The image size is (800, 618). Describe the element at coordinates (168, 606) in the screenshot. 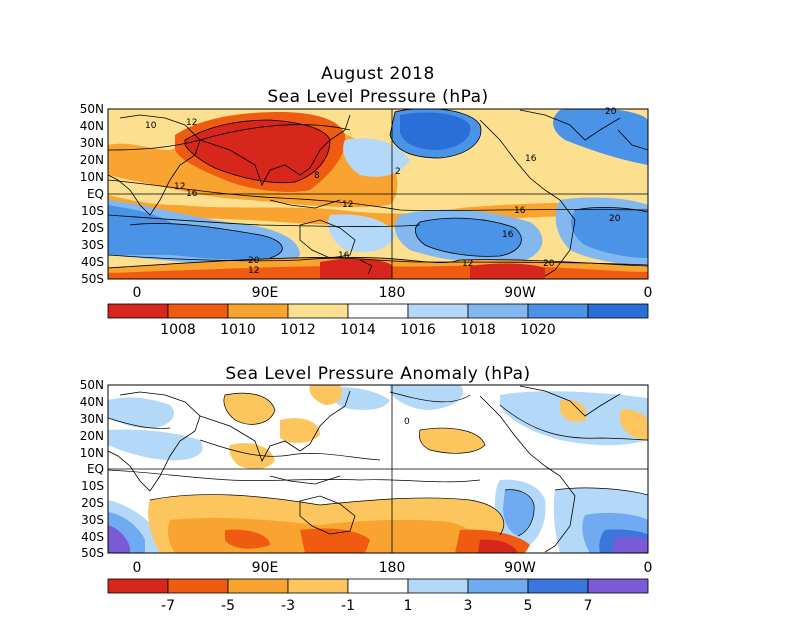

I see `colorbar-label: -7` at that location.